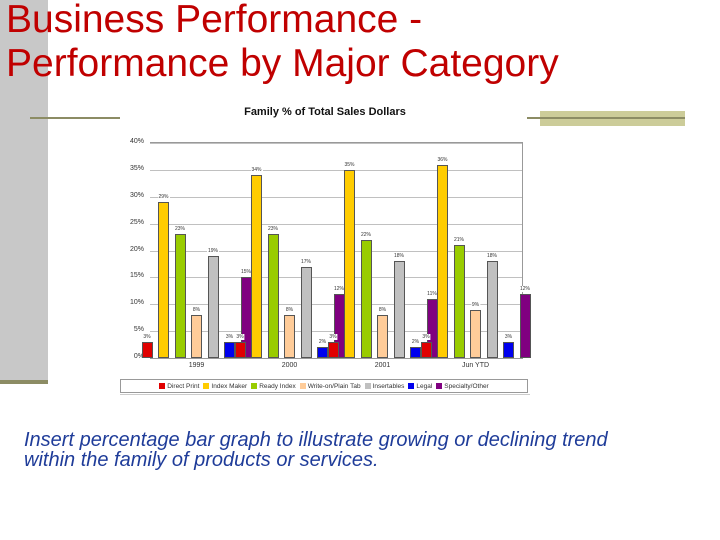  Describe the element at coordinates (277, 386) in the screenshot. I see `legend-label: Ready Index` at that location.